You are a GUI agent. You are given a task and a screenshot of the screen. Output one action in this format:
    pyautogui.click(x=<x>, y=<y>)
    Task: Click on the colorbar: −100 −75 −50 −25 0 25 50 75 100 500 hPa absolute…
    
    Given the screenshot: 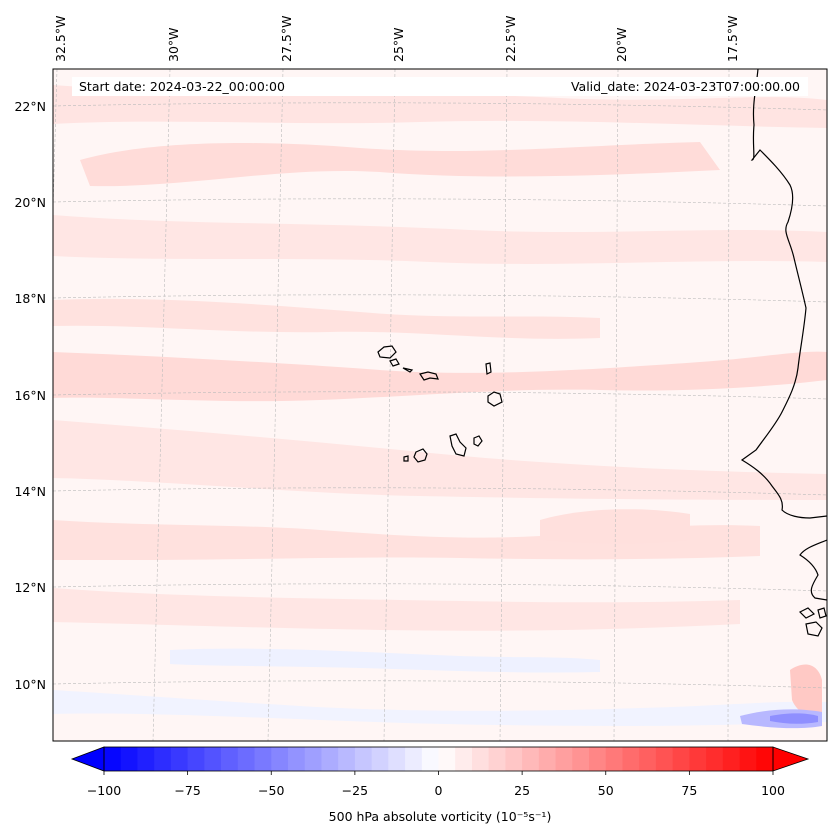 What is the action you would take?
    pyautogui.click(x=440, y=785)
    